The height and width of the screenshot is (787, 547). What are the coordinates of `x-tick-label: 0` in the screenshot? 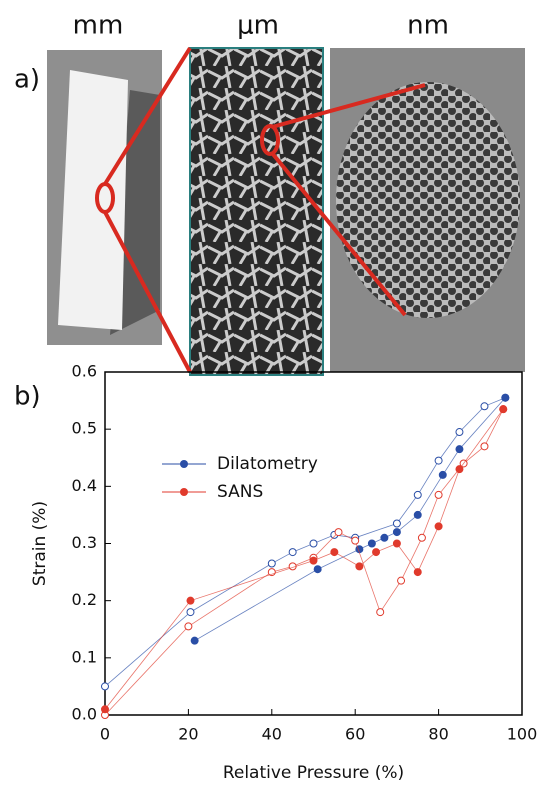 It's located at (105, 734).